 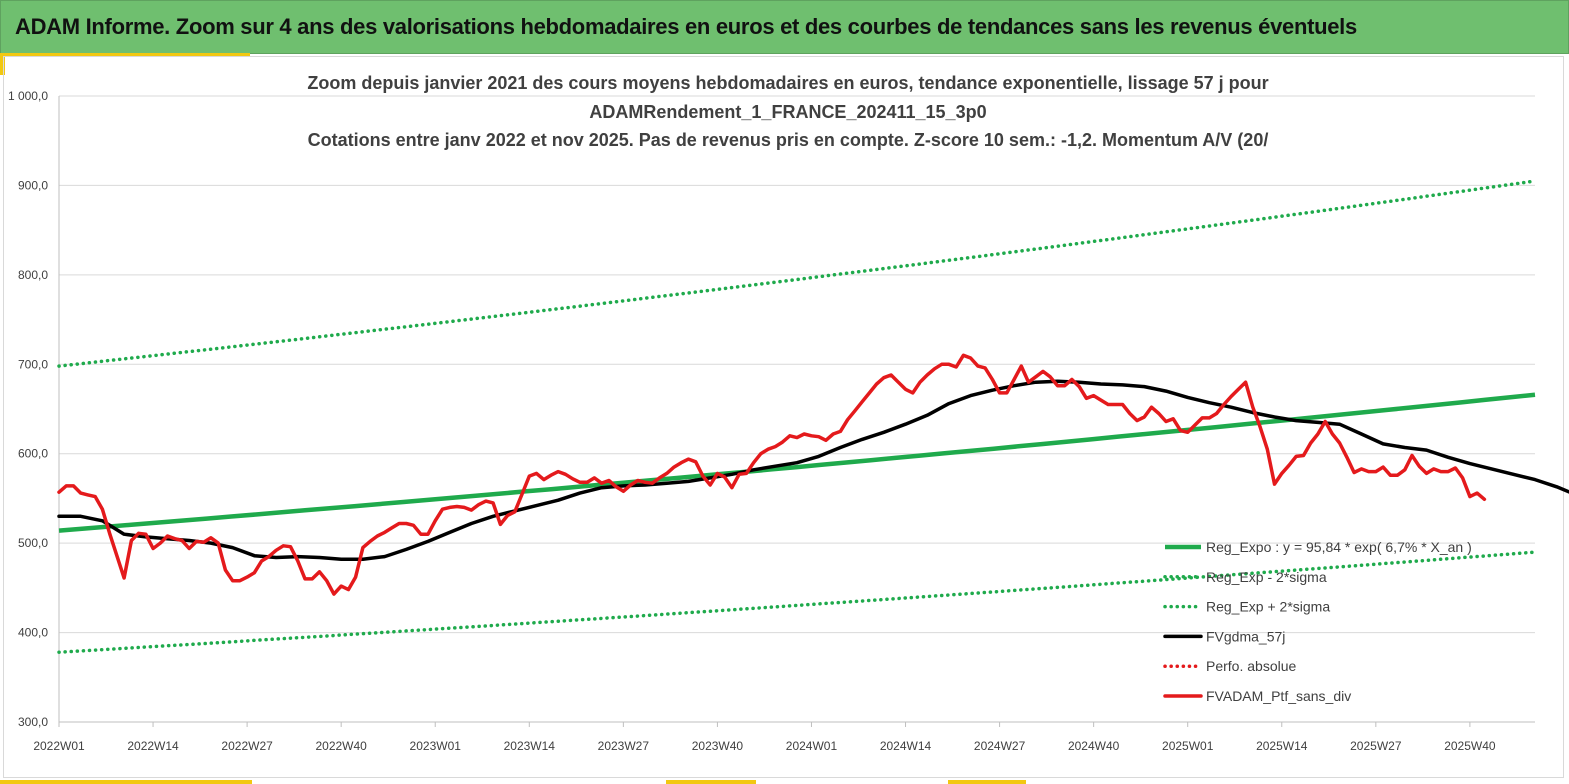 I want to click on x-tick-label: 2025W14, so click(x=1282, y=746).